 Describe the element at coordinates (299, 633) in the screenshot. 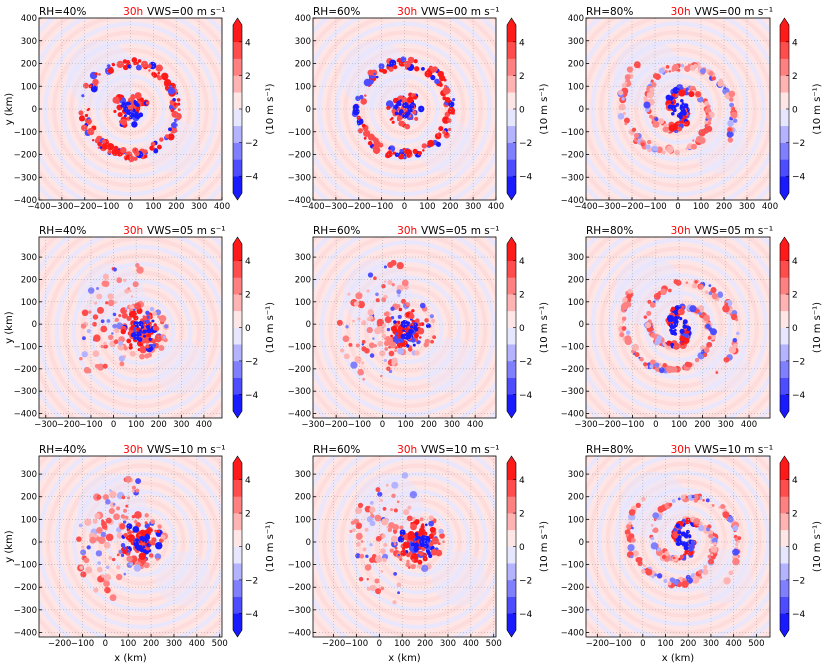

I see `y-tick-label: −400` at that location.